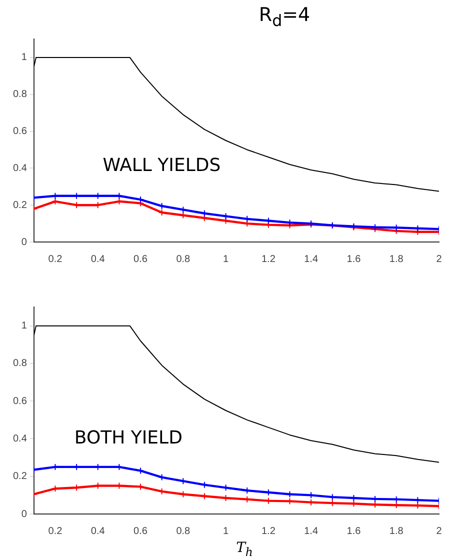 This screenshot has height=560, width=449. I want to click on x-axis-title: T$_{h}$, so click(244, 550).